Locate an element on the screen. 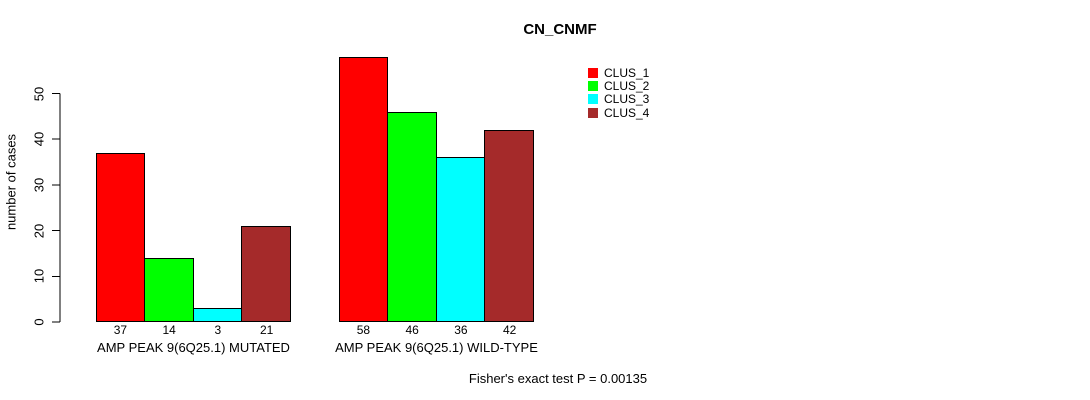 This screenshot has height=400, width=1090. y-tick-label-20: 20 is located at coordinates (39, 230).